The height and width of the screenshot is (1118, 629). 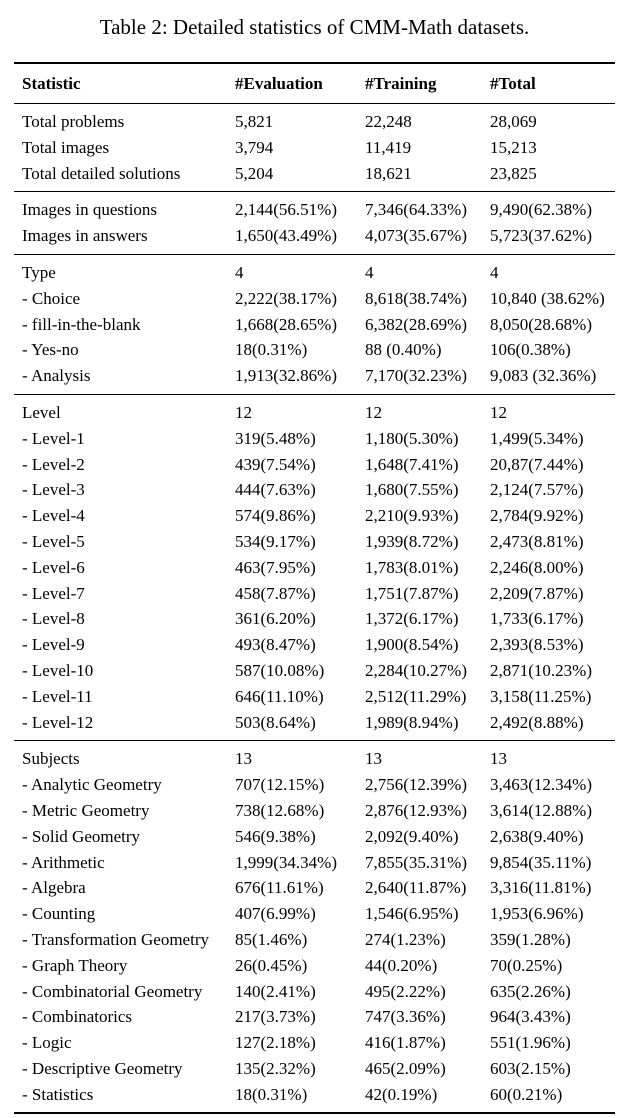 What do you see at coordinates (275, 722) in the screenshot?
I see `cell-evaluation: 503(8.64%)` at bounding box center [275, 722].